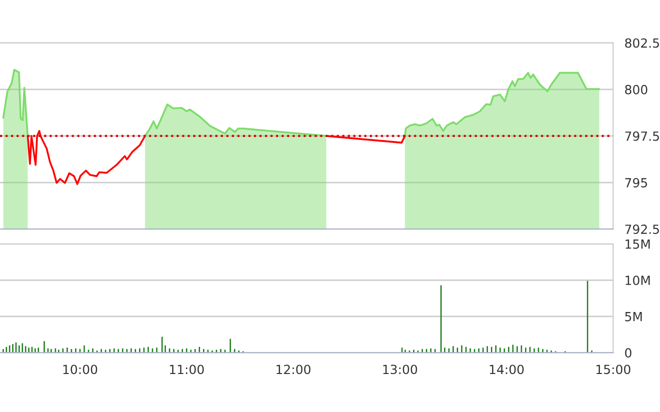 The width and height of the screenshot is (660, 412). What do you see at coordinates (507, 369) in the screenshot?
I see `x-tick-label: 14:00` at bounding box center [507, 369].